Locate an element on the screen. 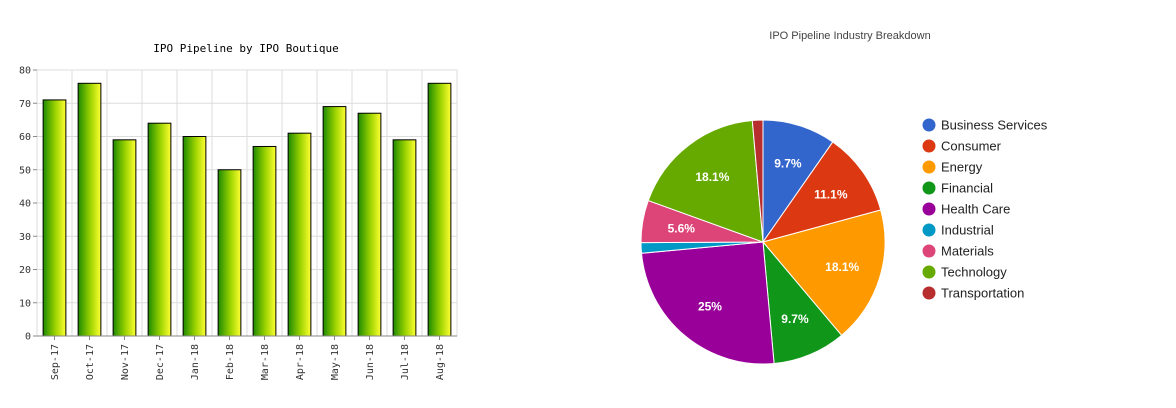 The width and height of the screenshot is (1176, 408). x-tick-label: Apr-18 is located at coordinates (300, 362).